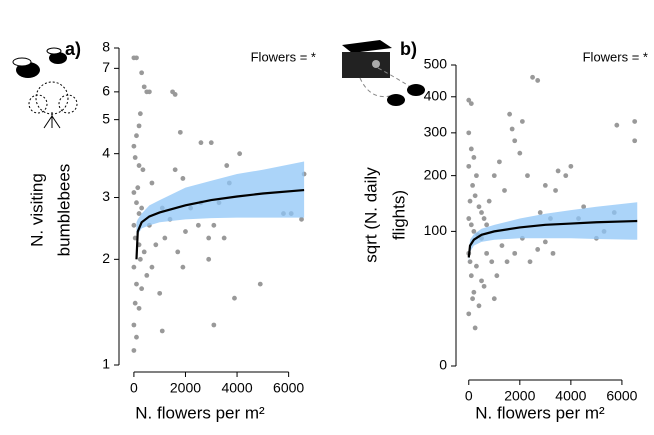 The image size is (654, 435). What do you see at coordinates (370, 215) in the screenshot?
I see `y-axis-label: sqrt (N. daily` at bounding box center [370, 215].